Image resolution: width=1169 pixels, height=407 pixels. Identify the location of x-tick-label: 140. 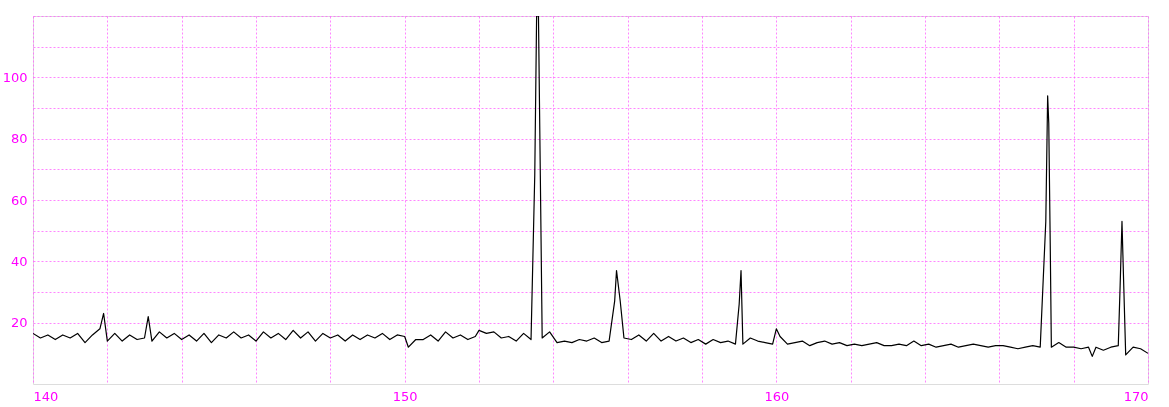
(46, 396).